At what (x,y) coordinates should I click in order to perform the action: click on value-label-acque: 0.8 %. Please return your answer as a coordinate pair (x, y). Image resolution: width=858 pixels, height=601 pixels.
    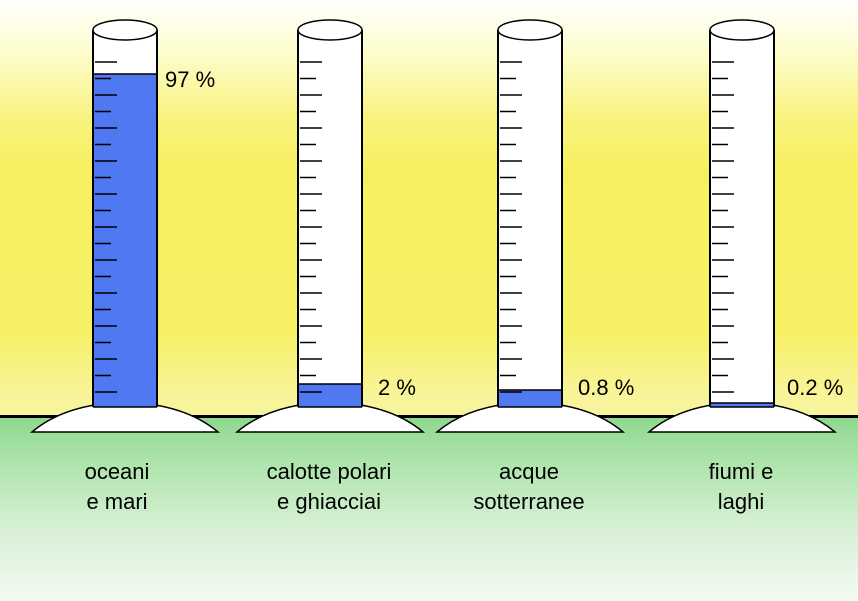
    Looking at the image, I should click on (606, 387).